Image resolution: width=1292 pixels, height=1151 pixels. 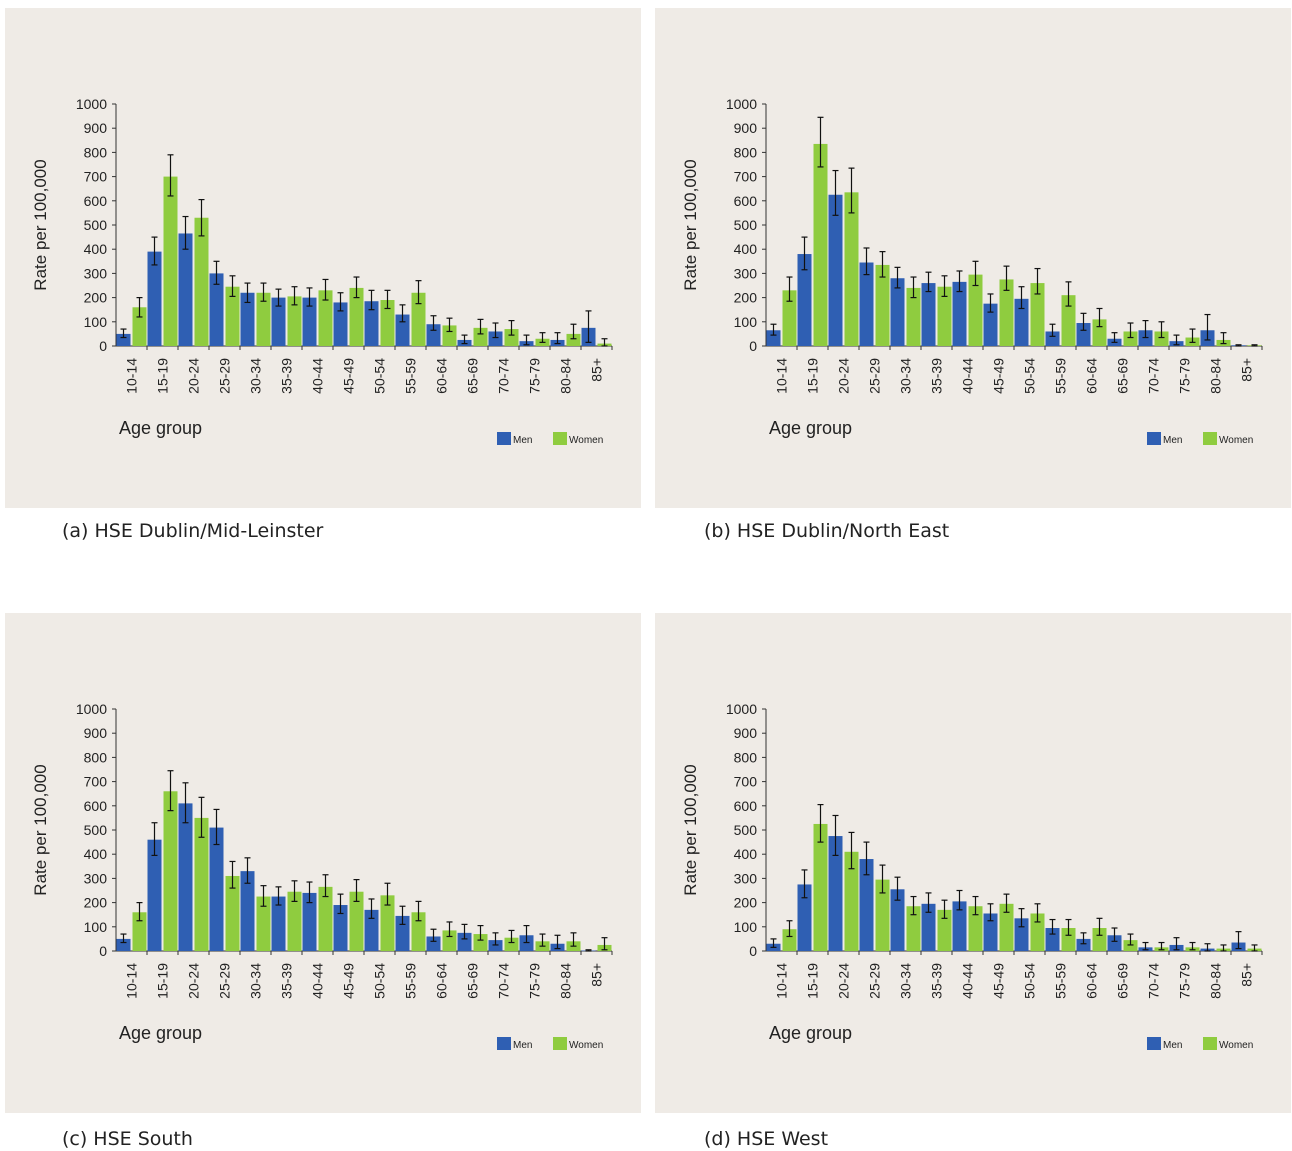 I want to click on y-tick-label: 700, so click(x=96, y=782).